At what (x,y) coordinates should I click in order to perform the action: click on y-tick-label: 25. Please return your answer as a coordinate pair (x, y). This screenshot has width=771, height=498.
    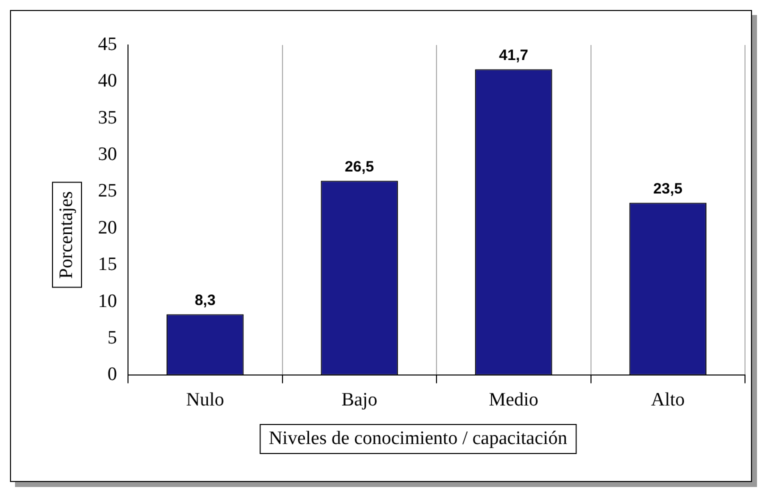
    Looking at the image, I should click on (107, 191).